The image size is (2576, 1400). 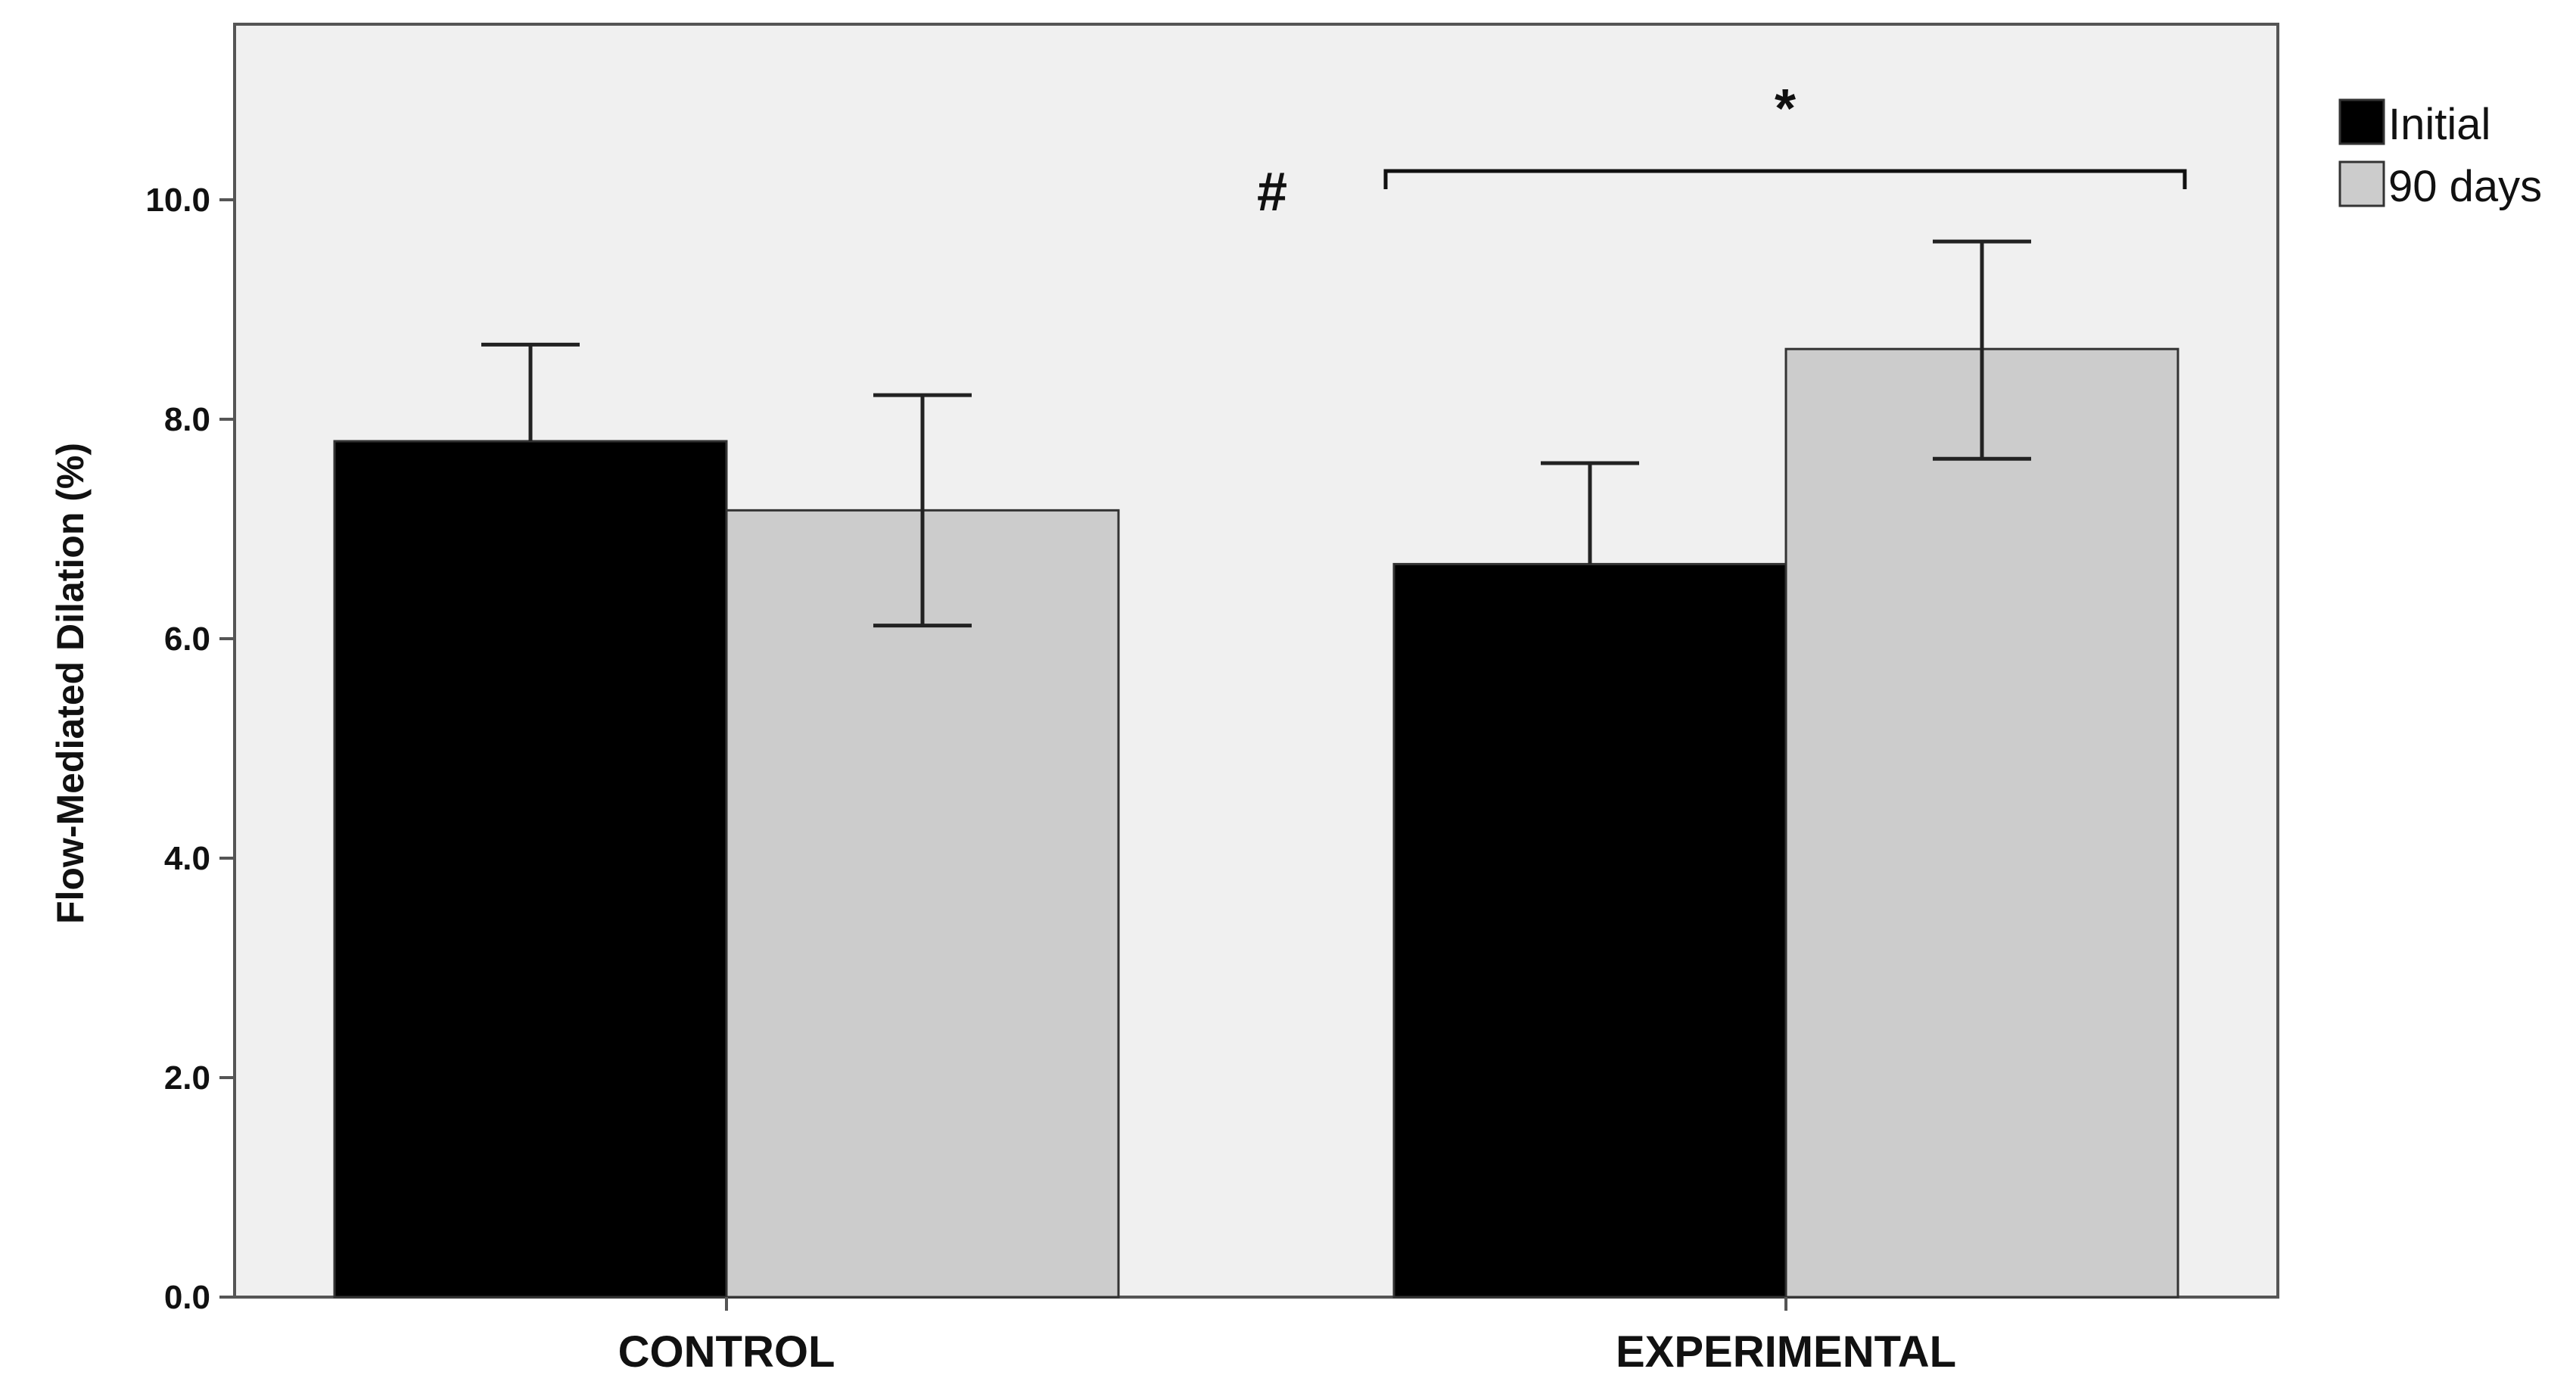 What do you see at coordinates (1785, 179) in the screenshot?
I see `significance-bracket` at bounding box center [1785, 179].